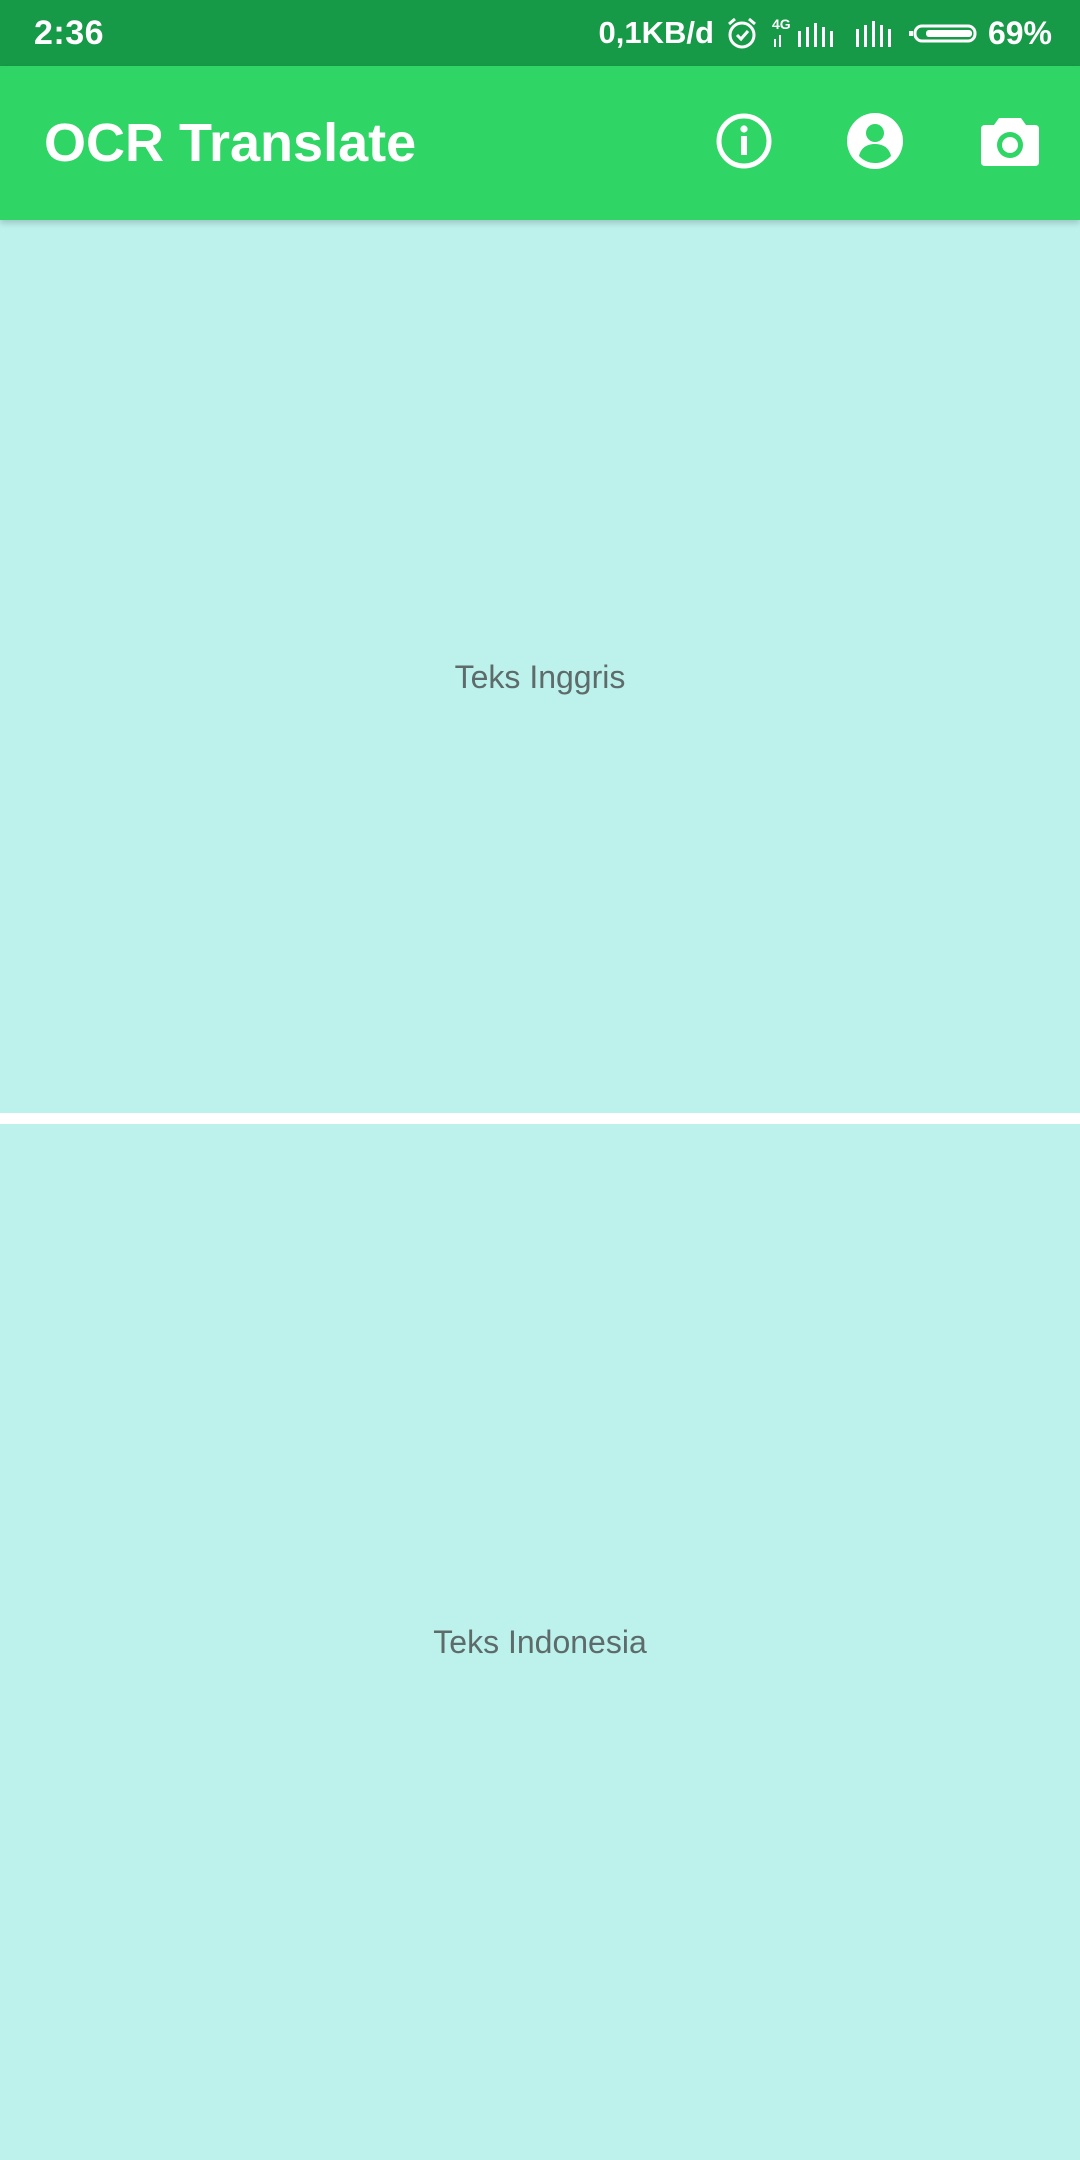 This screenshot has height=2160, width=1080. I want to click on signal-icon, so click(876, 33).